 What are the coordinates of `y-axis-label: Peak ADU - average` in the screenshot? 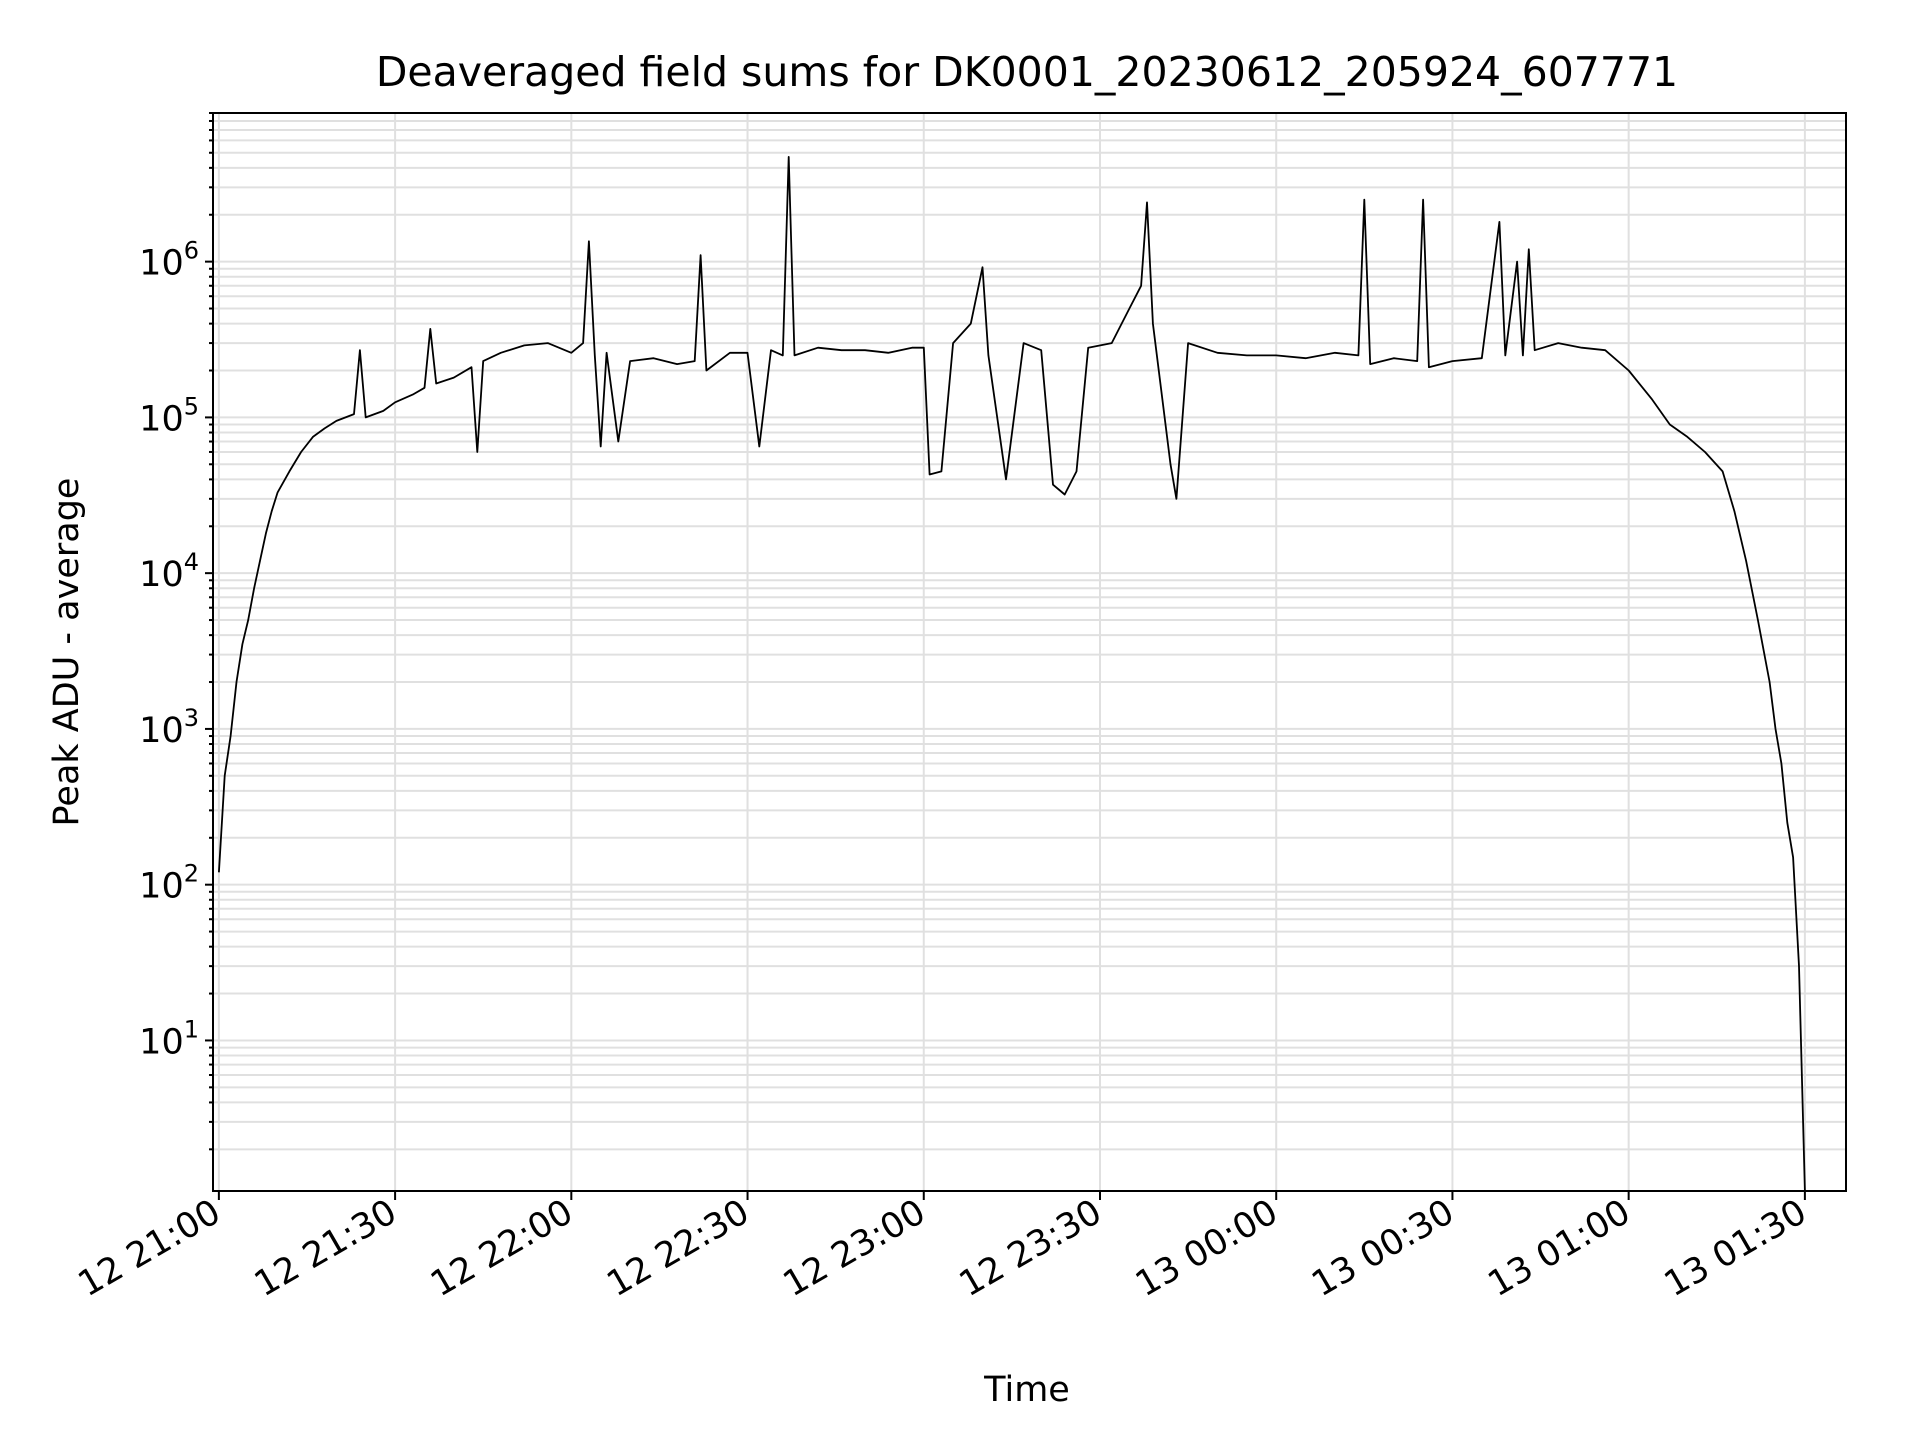 It's located at (67, 652).